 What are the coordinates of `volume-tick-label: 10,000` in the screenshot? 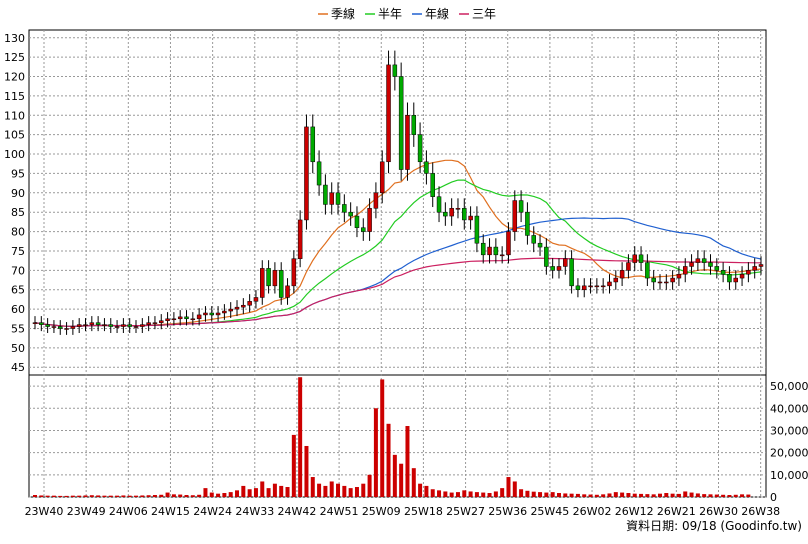 It's located at (789, 475).